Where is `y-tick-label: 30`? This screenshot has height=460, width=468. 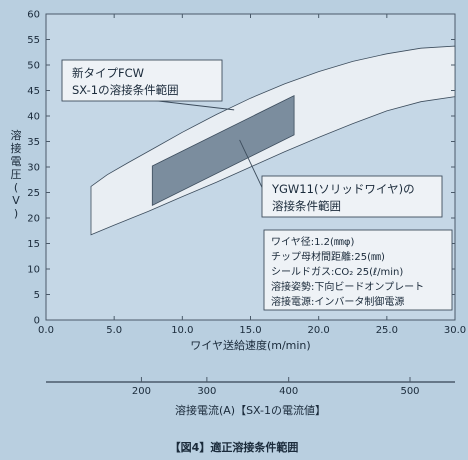 y-tick-label: 30 is located at coordinates (33, 168).